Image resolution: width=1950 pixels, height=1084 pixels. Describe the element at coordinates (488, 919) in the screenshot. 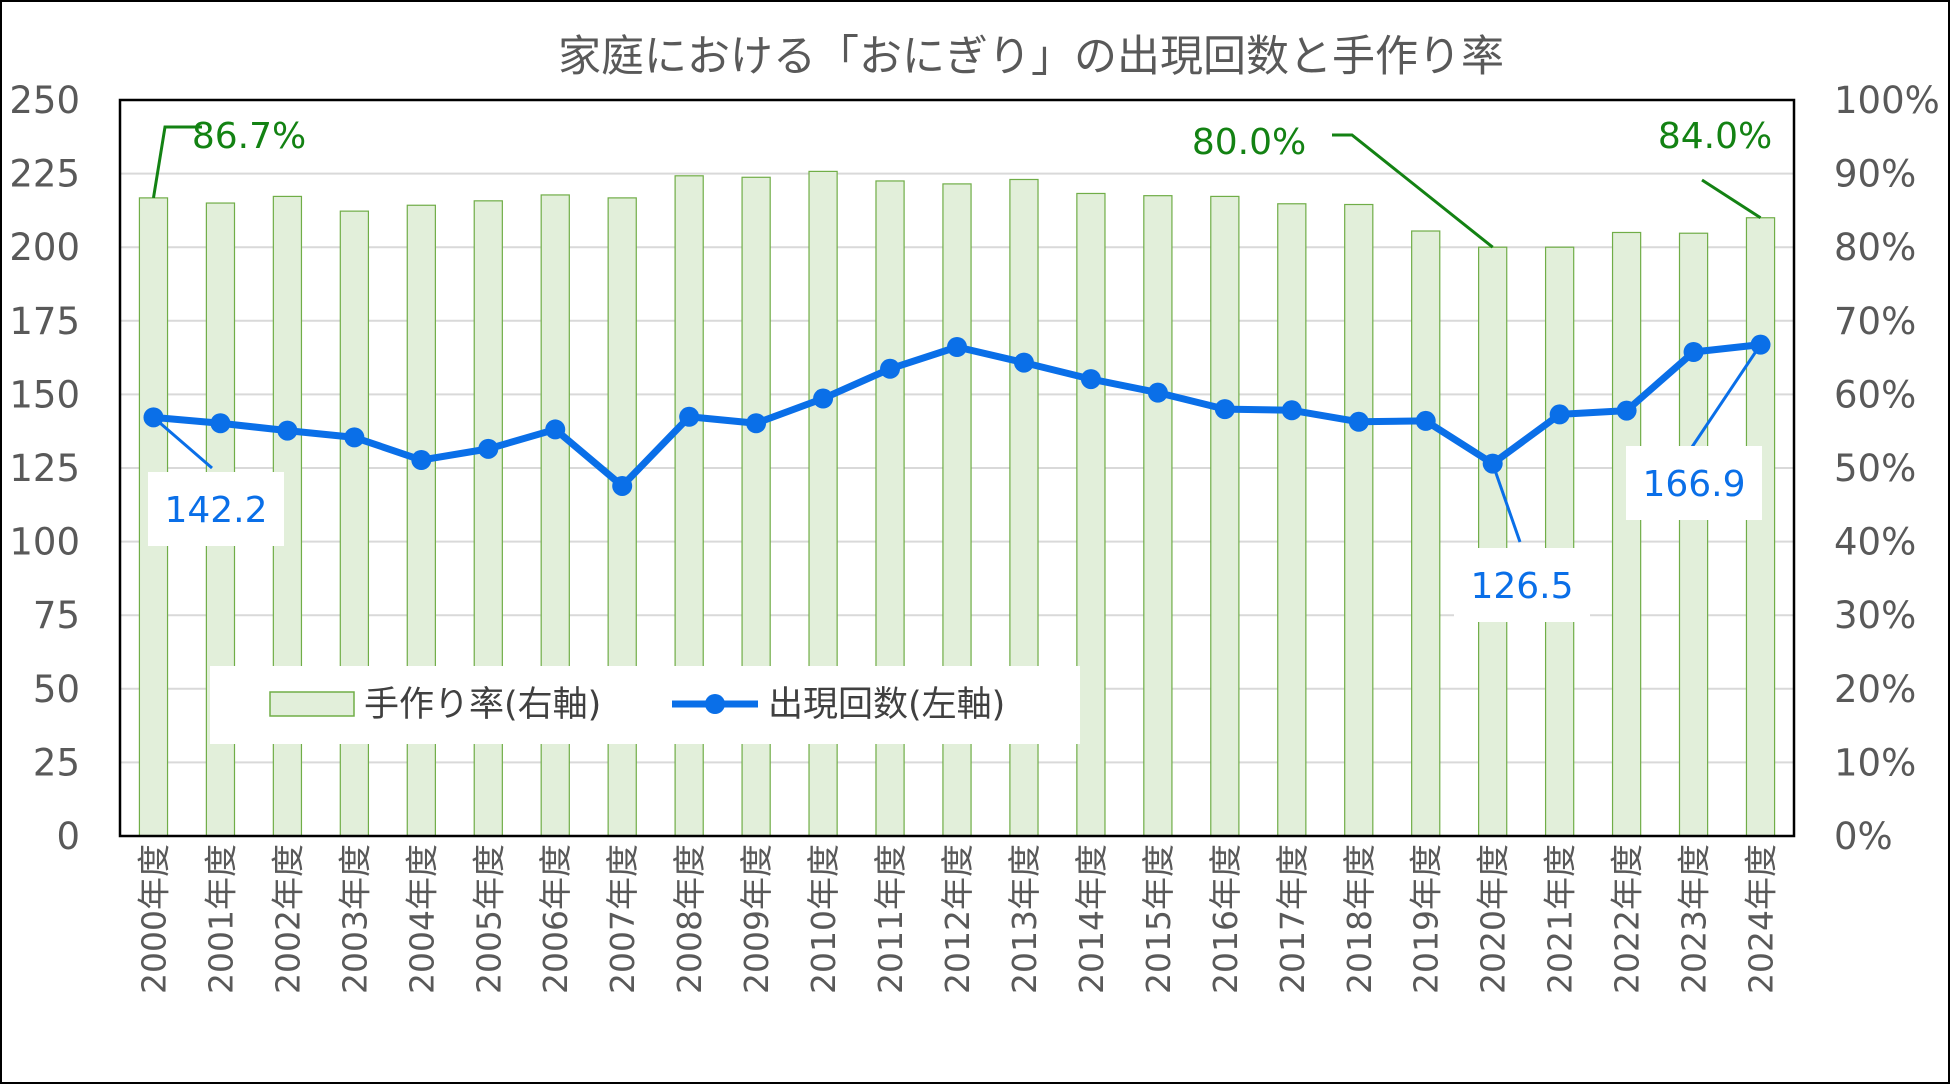

I see `category-label: 2005年度` at that location.